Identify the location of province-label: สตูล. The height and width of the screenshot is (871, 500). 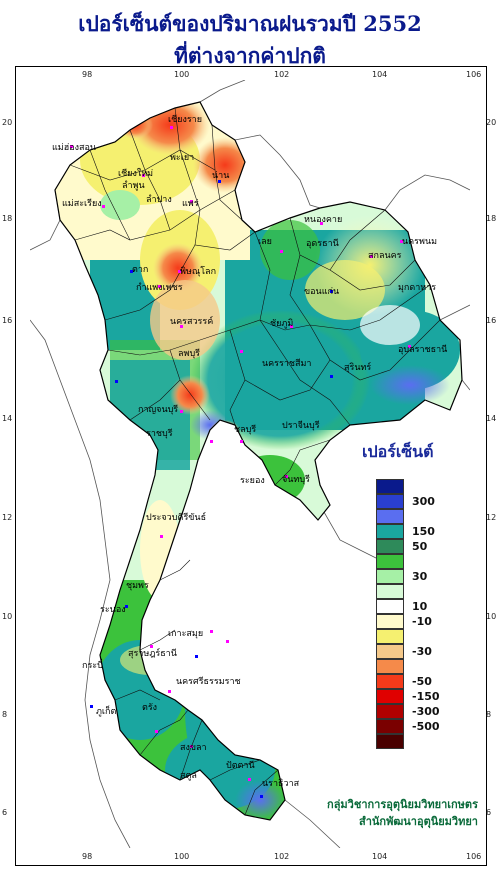
(188, 776).